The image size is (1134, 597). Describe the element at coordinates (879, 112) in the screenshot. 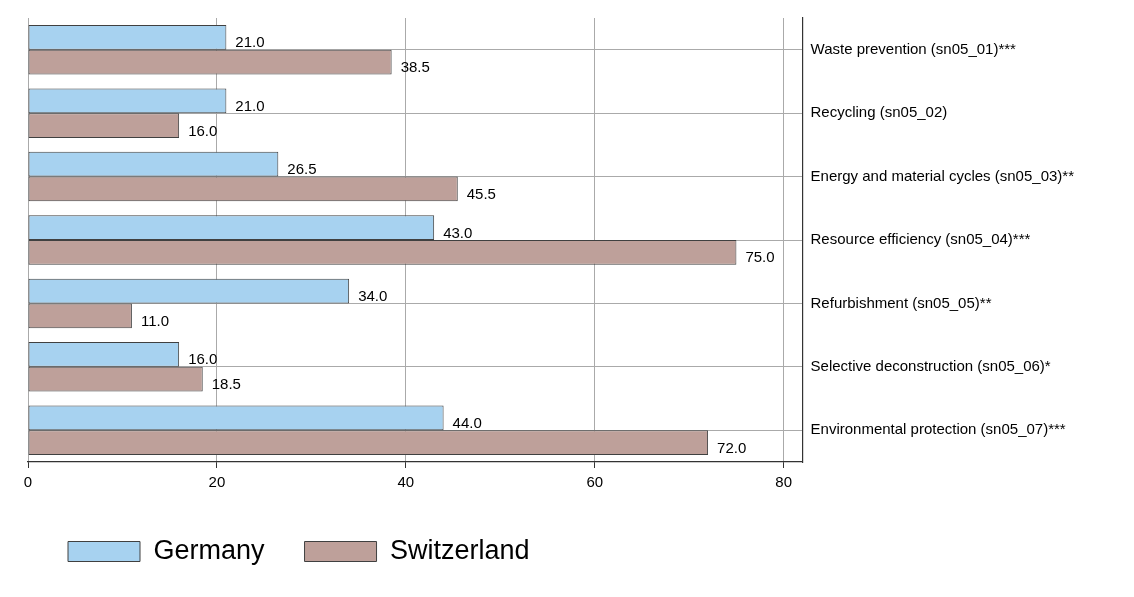

I see `y-tick-label: Recycling (sn05_02)` at that location.